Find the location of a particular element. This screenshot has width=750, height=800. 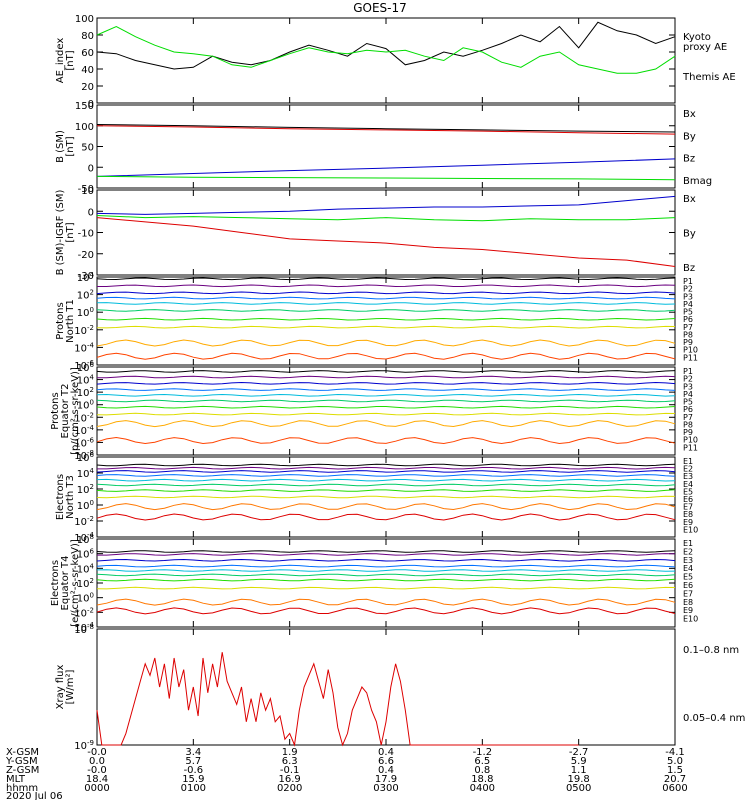

y-tick-label: 80 is located at coordinates (87, 36).